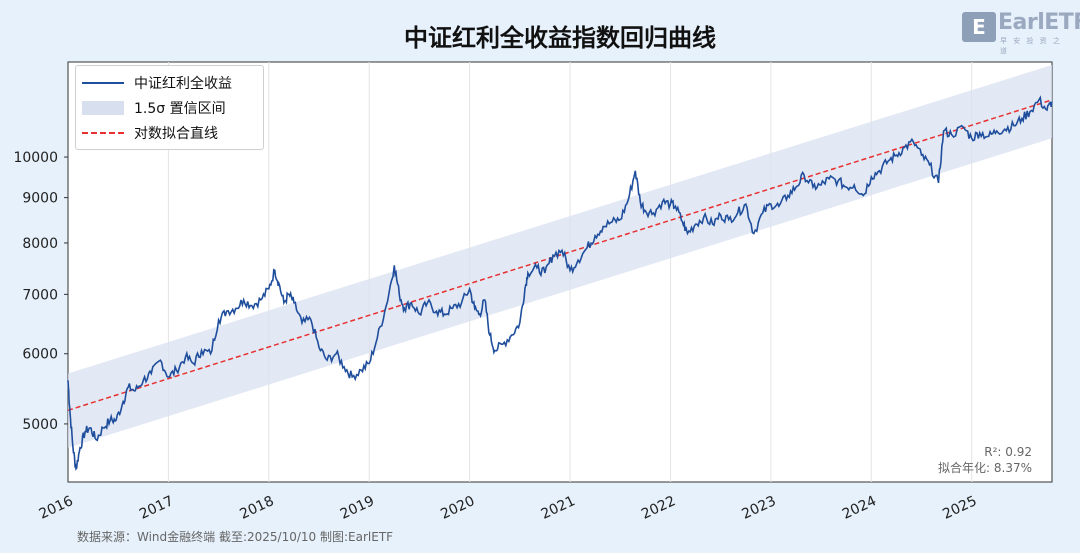  Describe the element at coordinates (457, 508) in the screenshot. I see `x-tick-label: 2020` at that location.